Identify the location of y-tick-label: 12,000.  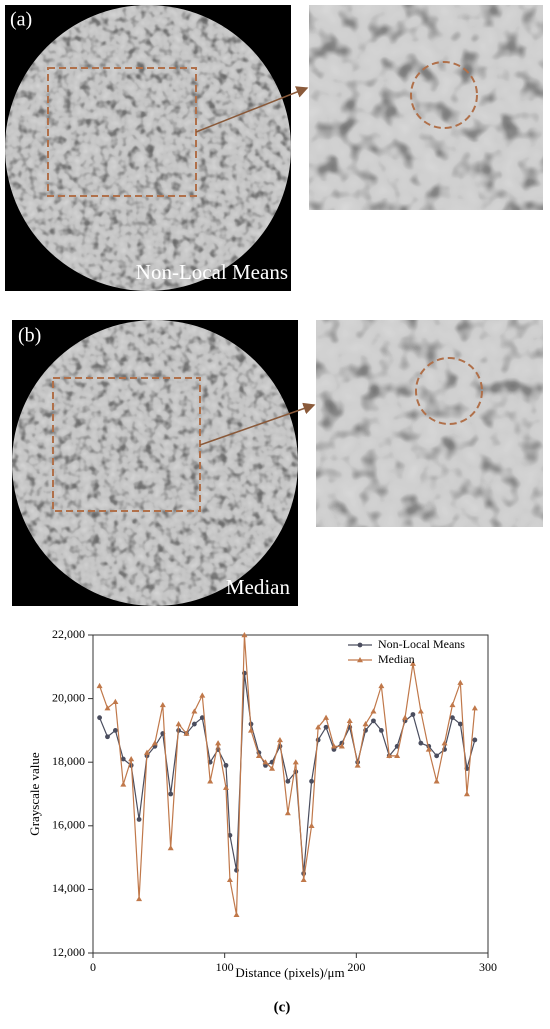
(68, 952).